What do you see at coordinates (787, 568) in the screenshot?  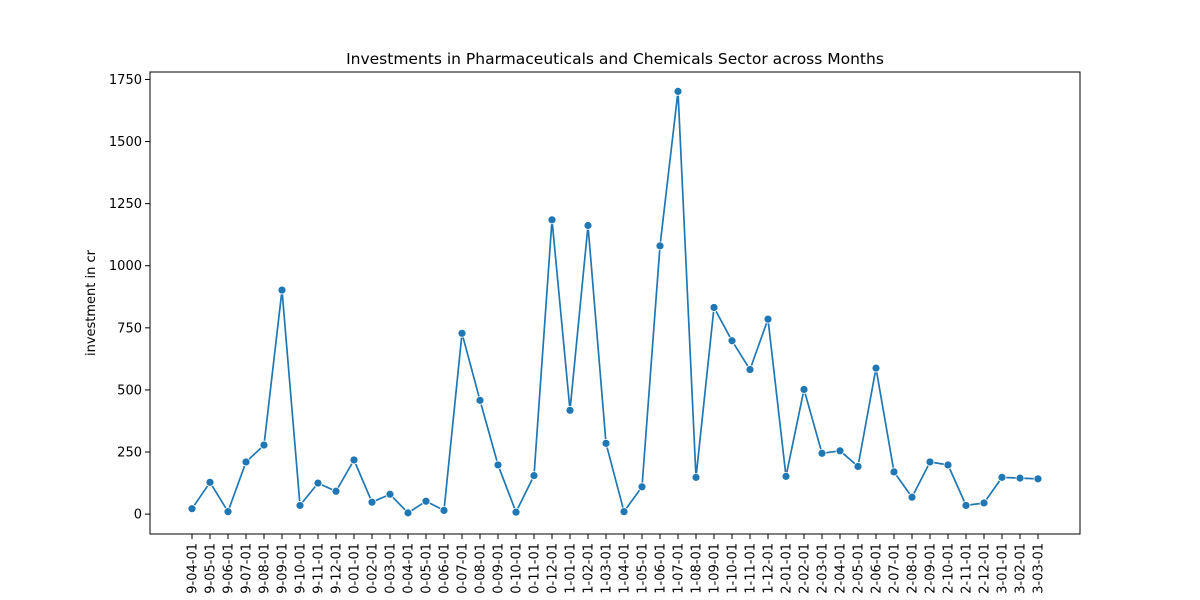 I see `x-tick-label: 2-01-01` at bounding box center [787, 568].